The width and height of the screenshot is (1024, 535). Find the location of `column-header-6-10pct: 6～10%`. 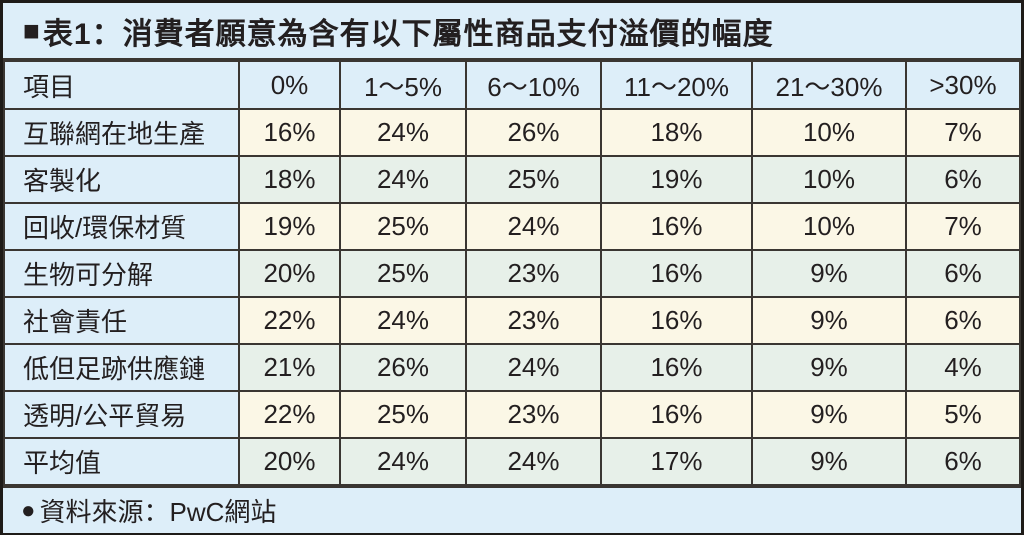

column-header-6-10pct: 6～10% is located at coordinates (533, 85).